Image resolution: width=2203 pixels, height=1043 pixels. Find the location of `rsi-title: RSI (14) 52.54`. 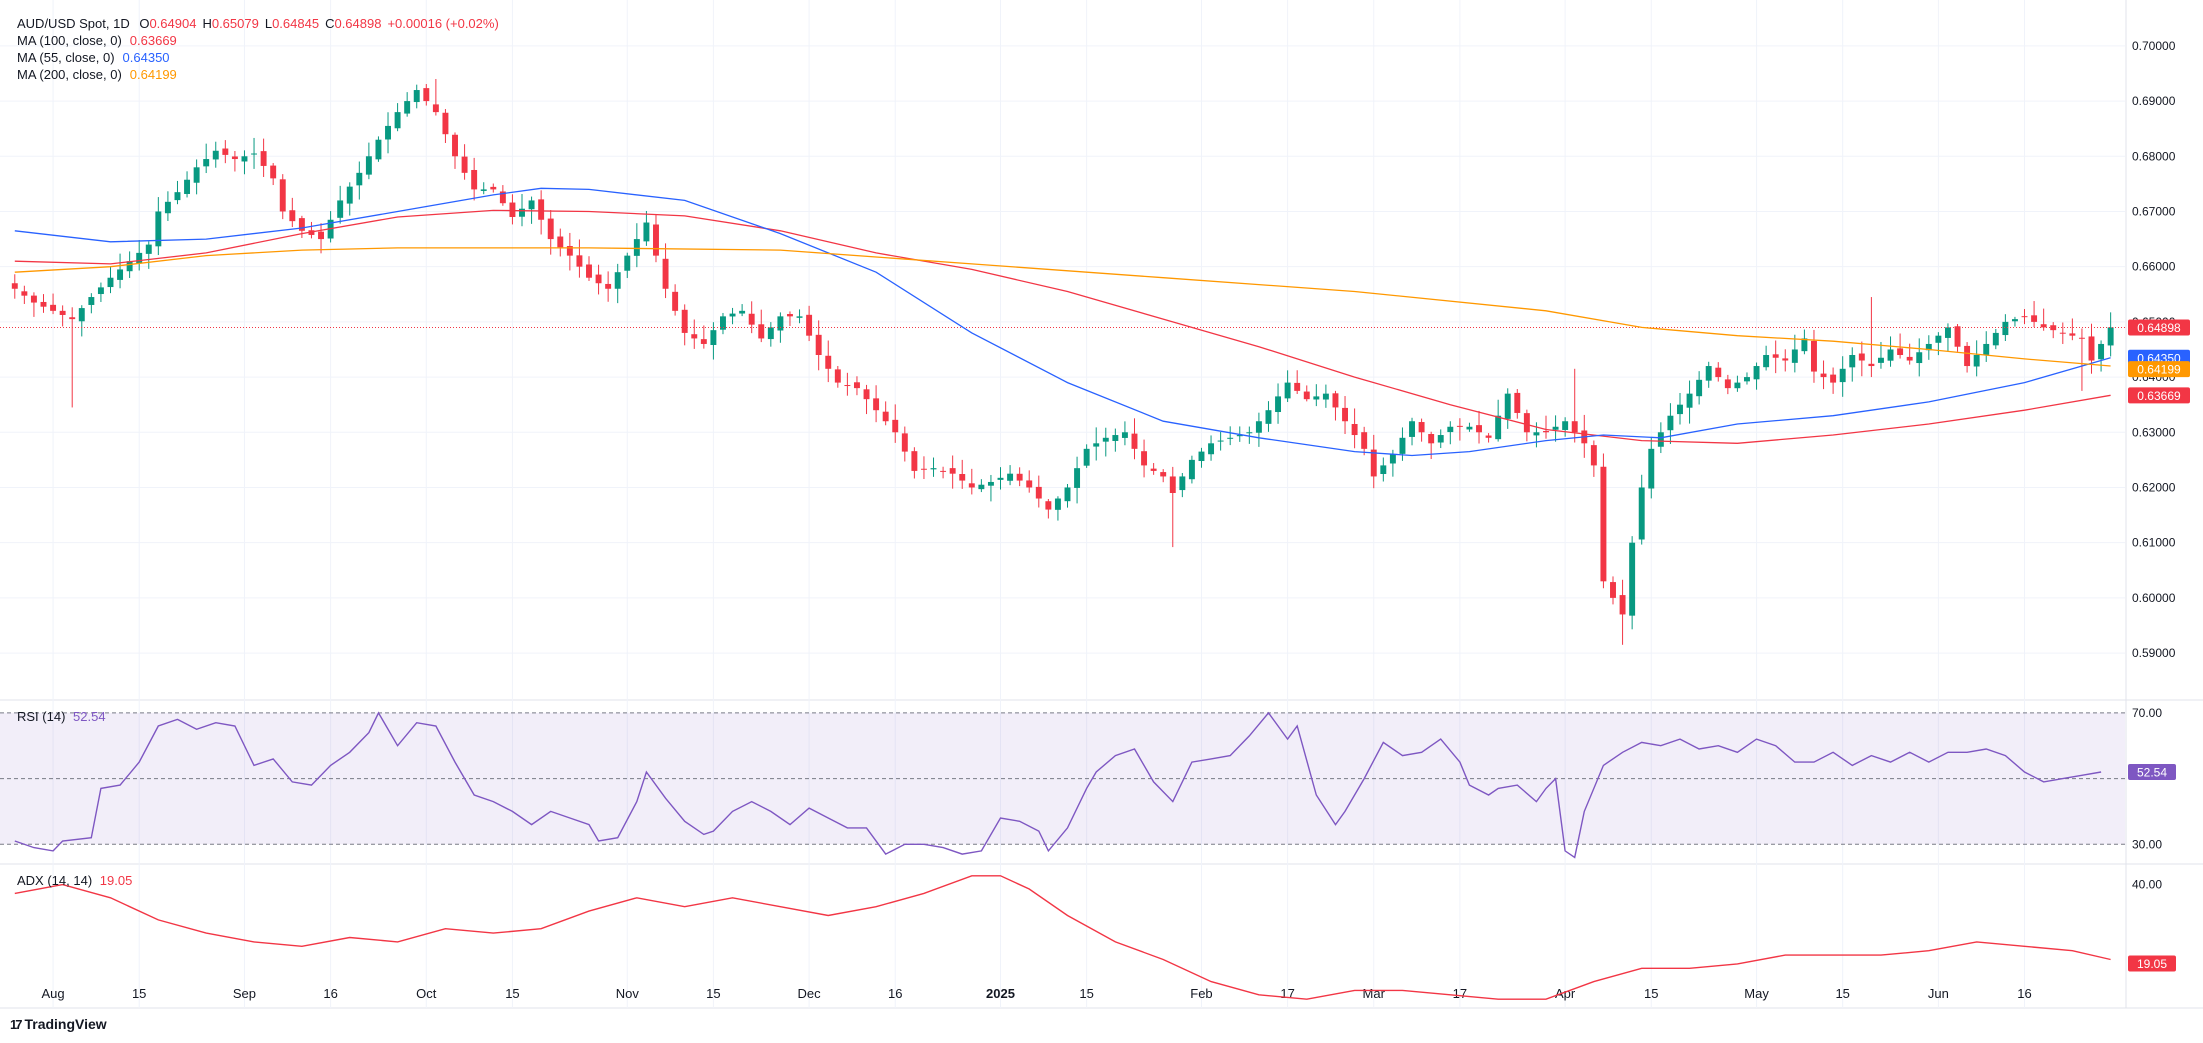

rsi-title: RSI (14) 52.54 is located at coordinates (61, 716).